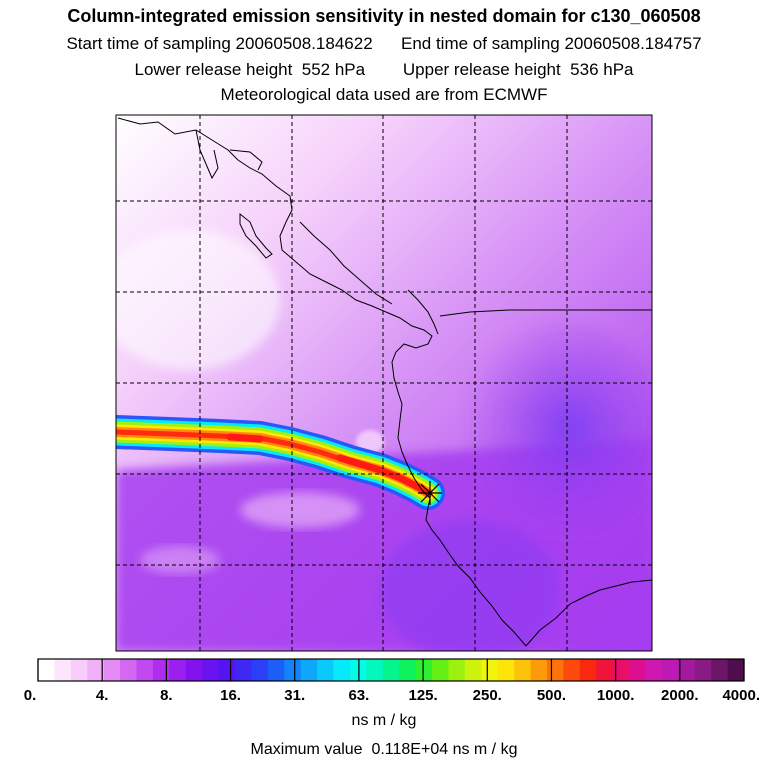 Image resolution: width=768 pixels, height=768 pixels. Describe the element at coordinates (430, 493) in the screenshot. I see `release-point-star-icon` at that location.